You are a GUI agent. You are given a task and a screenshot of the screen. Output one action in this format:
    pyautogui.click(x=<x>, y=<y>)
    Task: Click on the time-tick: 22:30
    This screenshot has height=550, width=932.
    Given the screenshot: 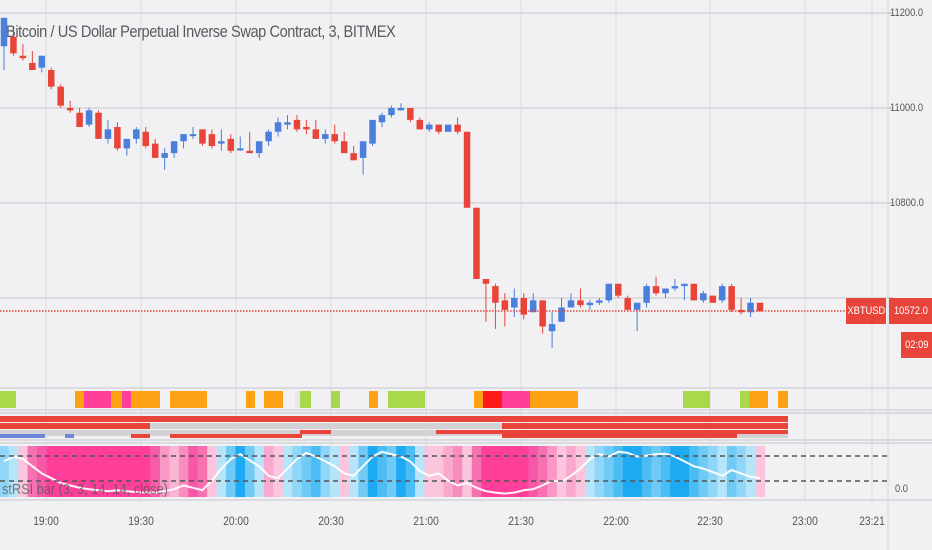 What is the action you would take?
    pyautogui.click(x=710, y=521)
    